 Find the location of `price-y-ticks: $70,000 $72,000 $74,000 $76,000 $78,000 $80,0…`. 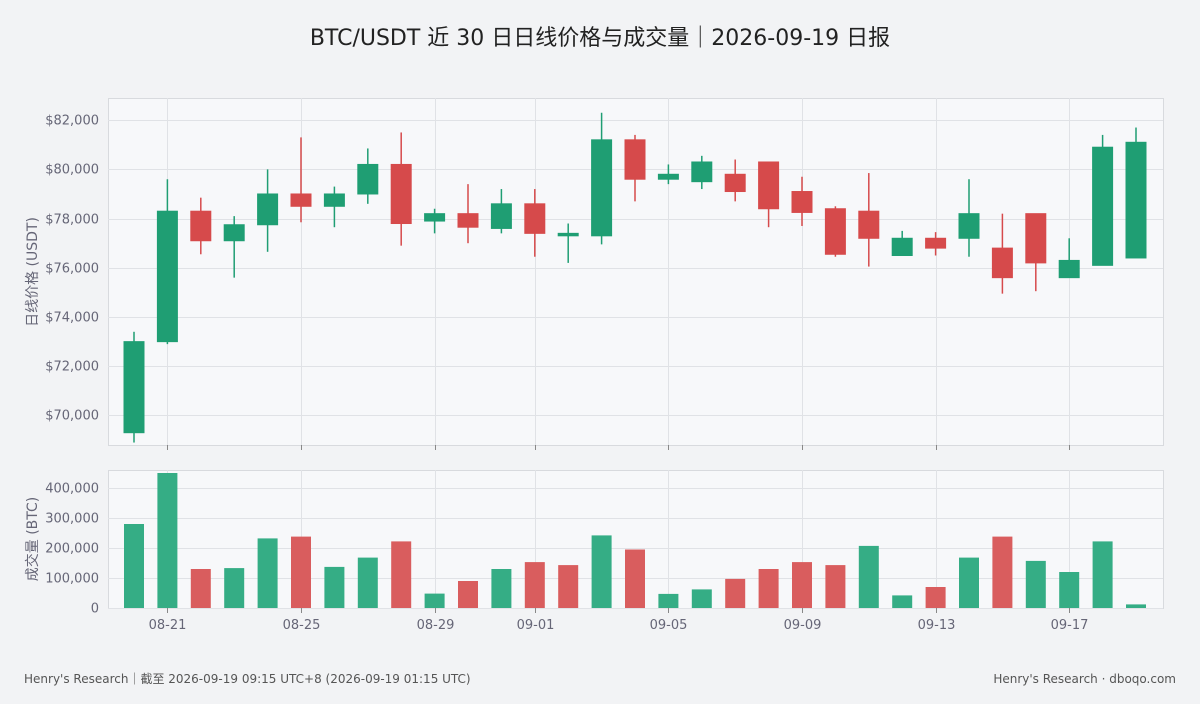

price-y-ticks: $70,000 $72,000 $74,000 $76,000 $78,000 $80,0… is located at coordinates (72, 269).